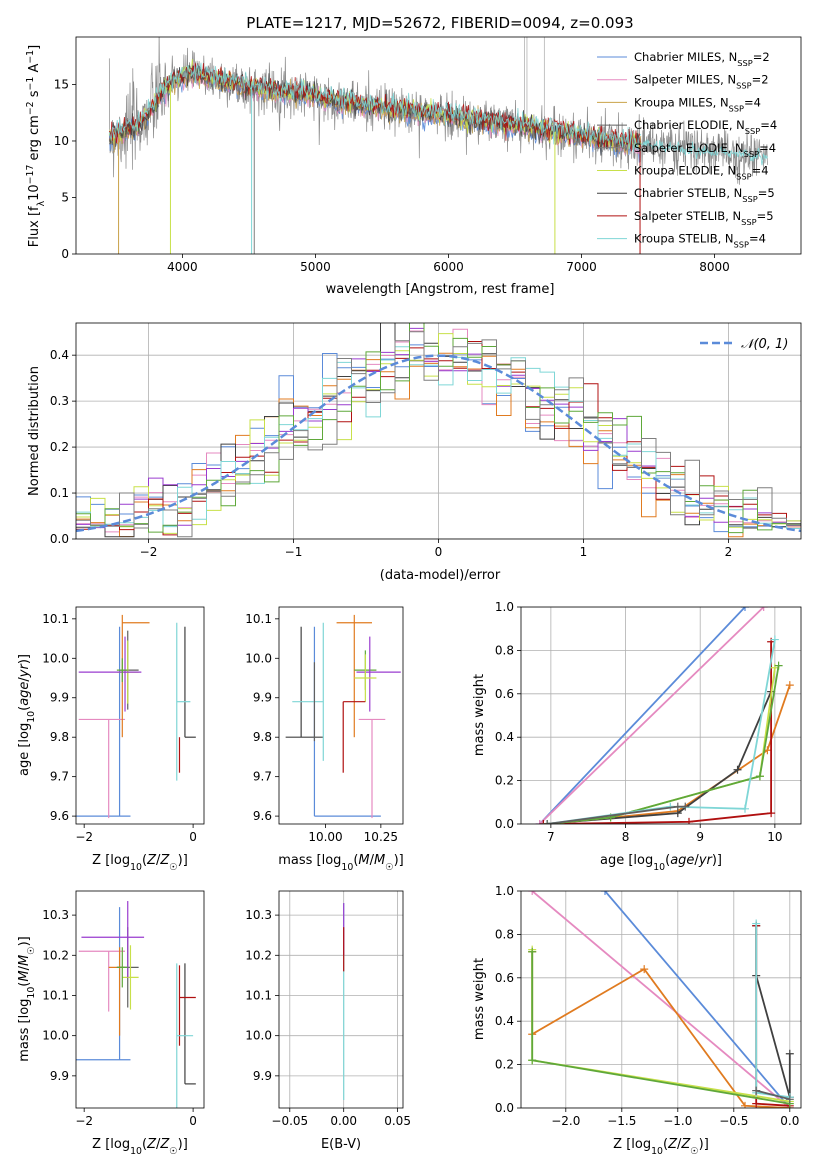 Image resolution: width=819 pixels, height=1170 pixels. Describe the element at coordinates (193, 837) in the screenshot. I see `x-tick-label: 0` at that location.